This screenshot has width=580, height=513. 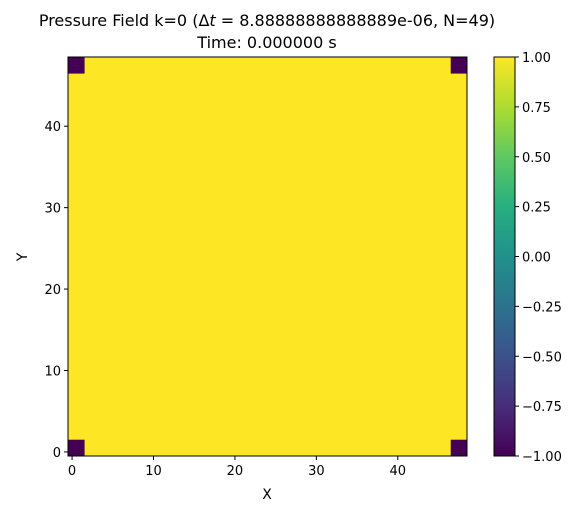 I want to click on x-tick-label: 40, so click(x=398, y=471).